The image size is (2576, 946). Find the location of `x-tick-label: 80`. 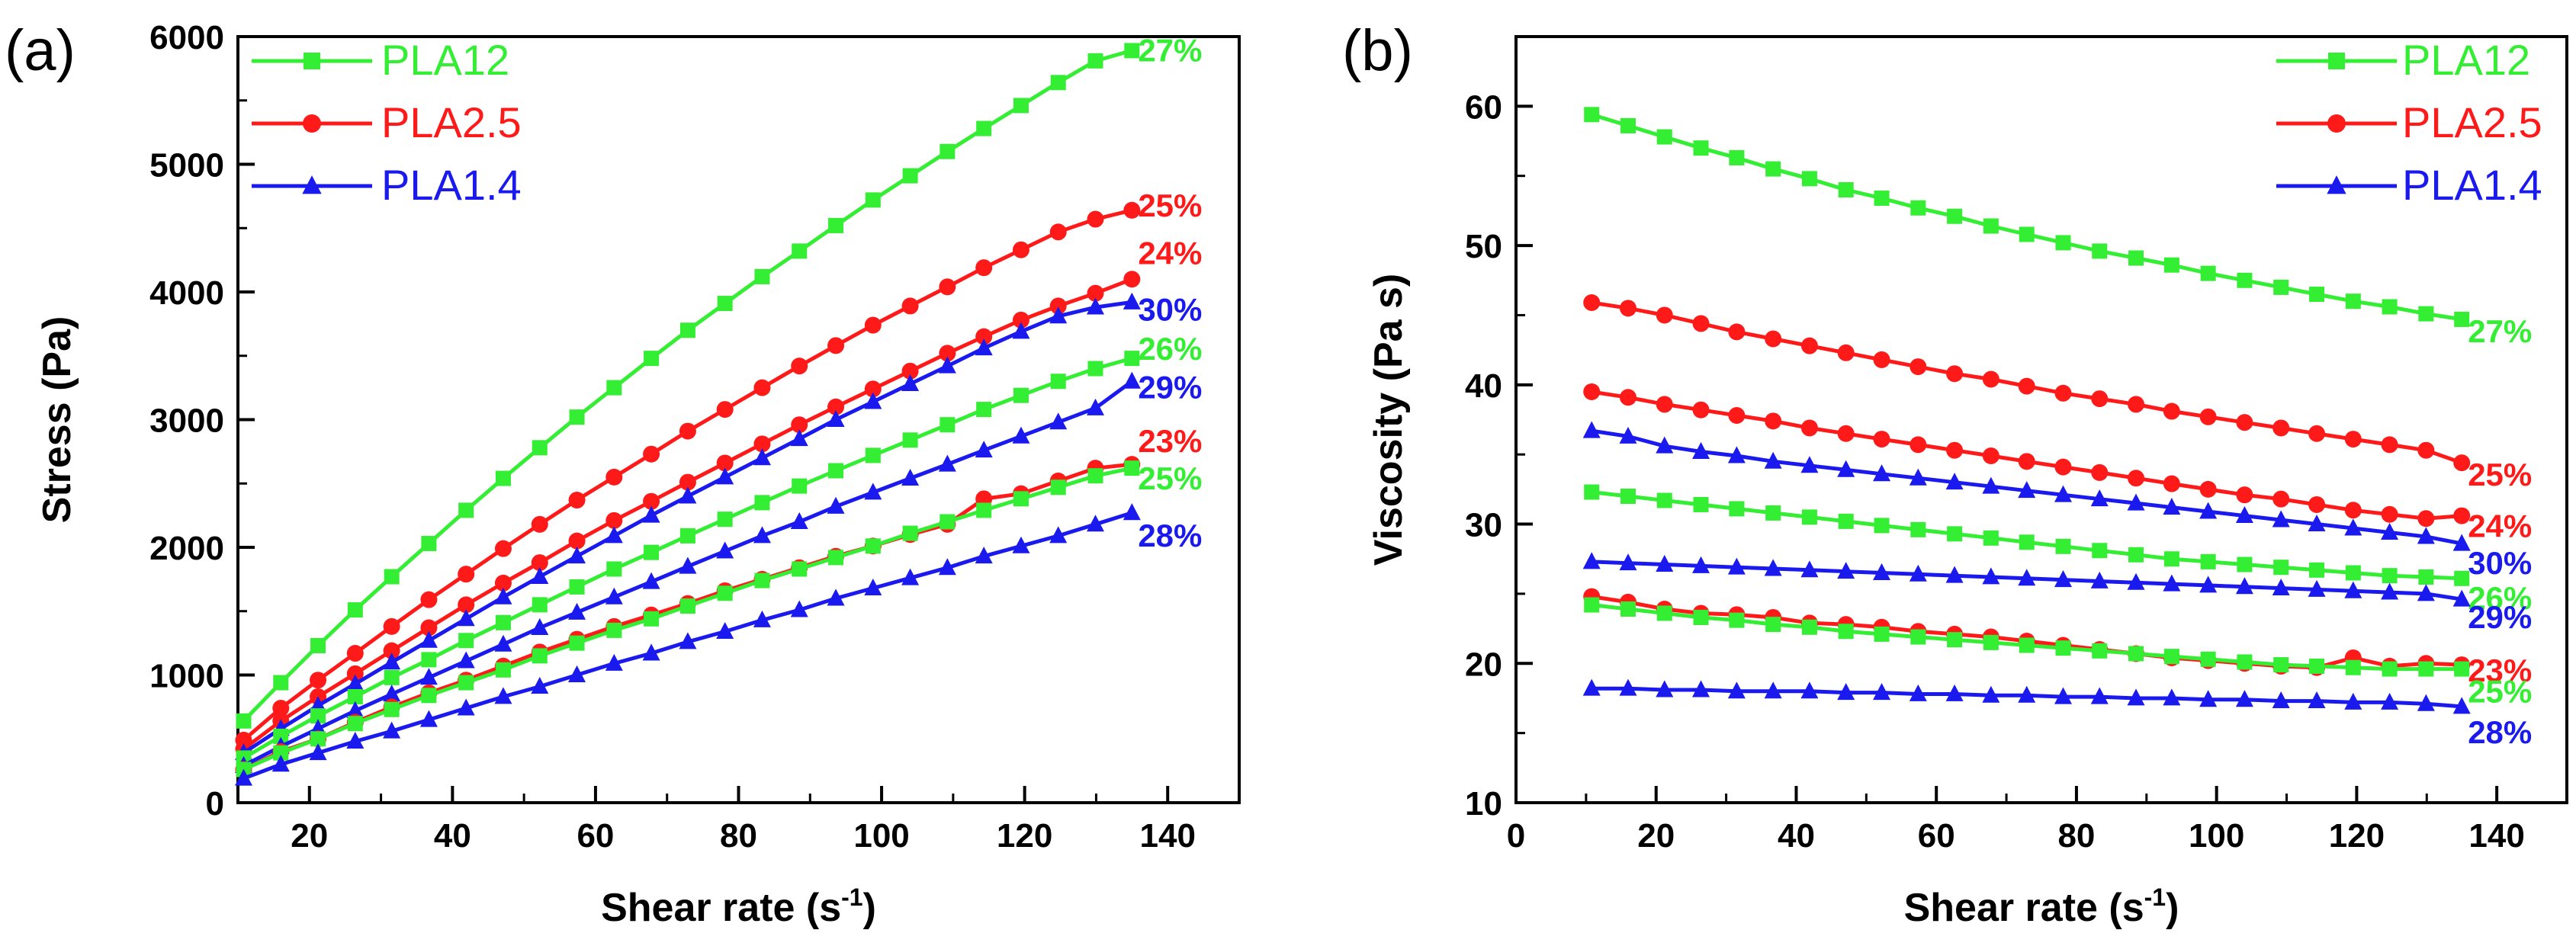

x-tick-label: 80 is located at coordinates (738, 836).